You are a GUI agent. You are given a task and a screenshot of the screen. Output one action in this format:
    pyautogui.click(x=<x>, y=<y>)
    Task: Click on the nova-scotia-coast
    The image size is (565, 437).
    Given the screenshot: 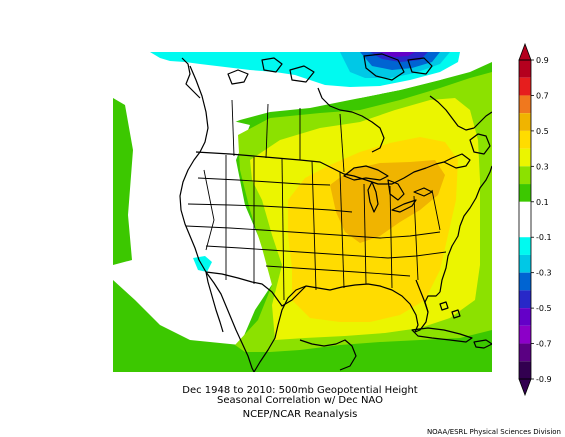 What is the action you would take?
    pyautogui.click(x=457, y=161)
    